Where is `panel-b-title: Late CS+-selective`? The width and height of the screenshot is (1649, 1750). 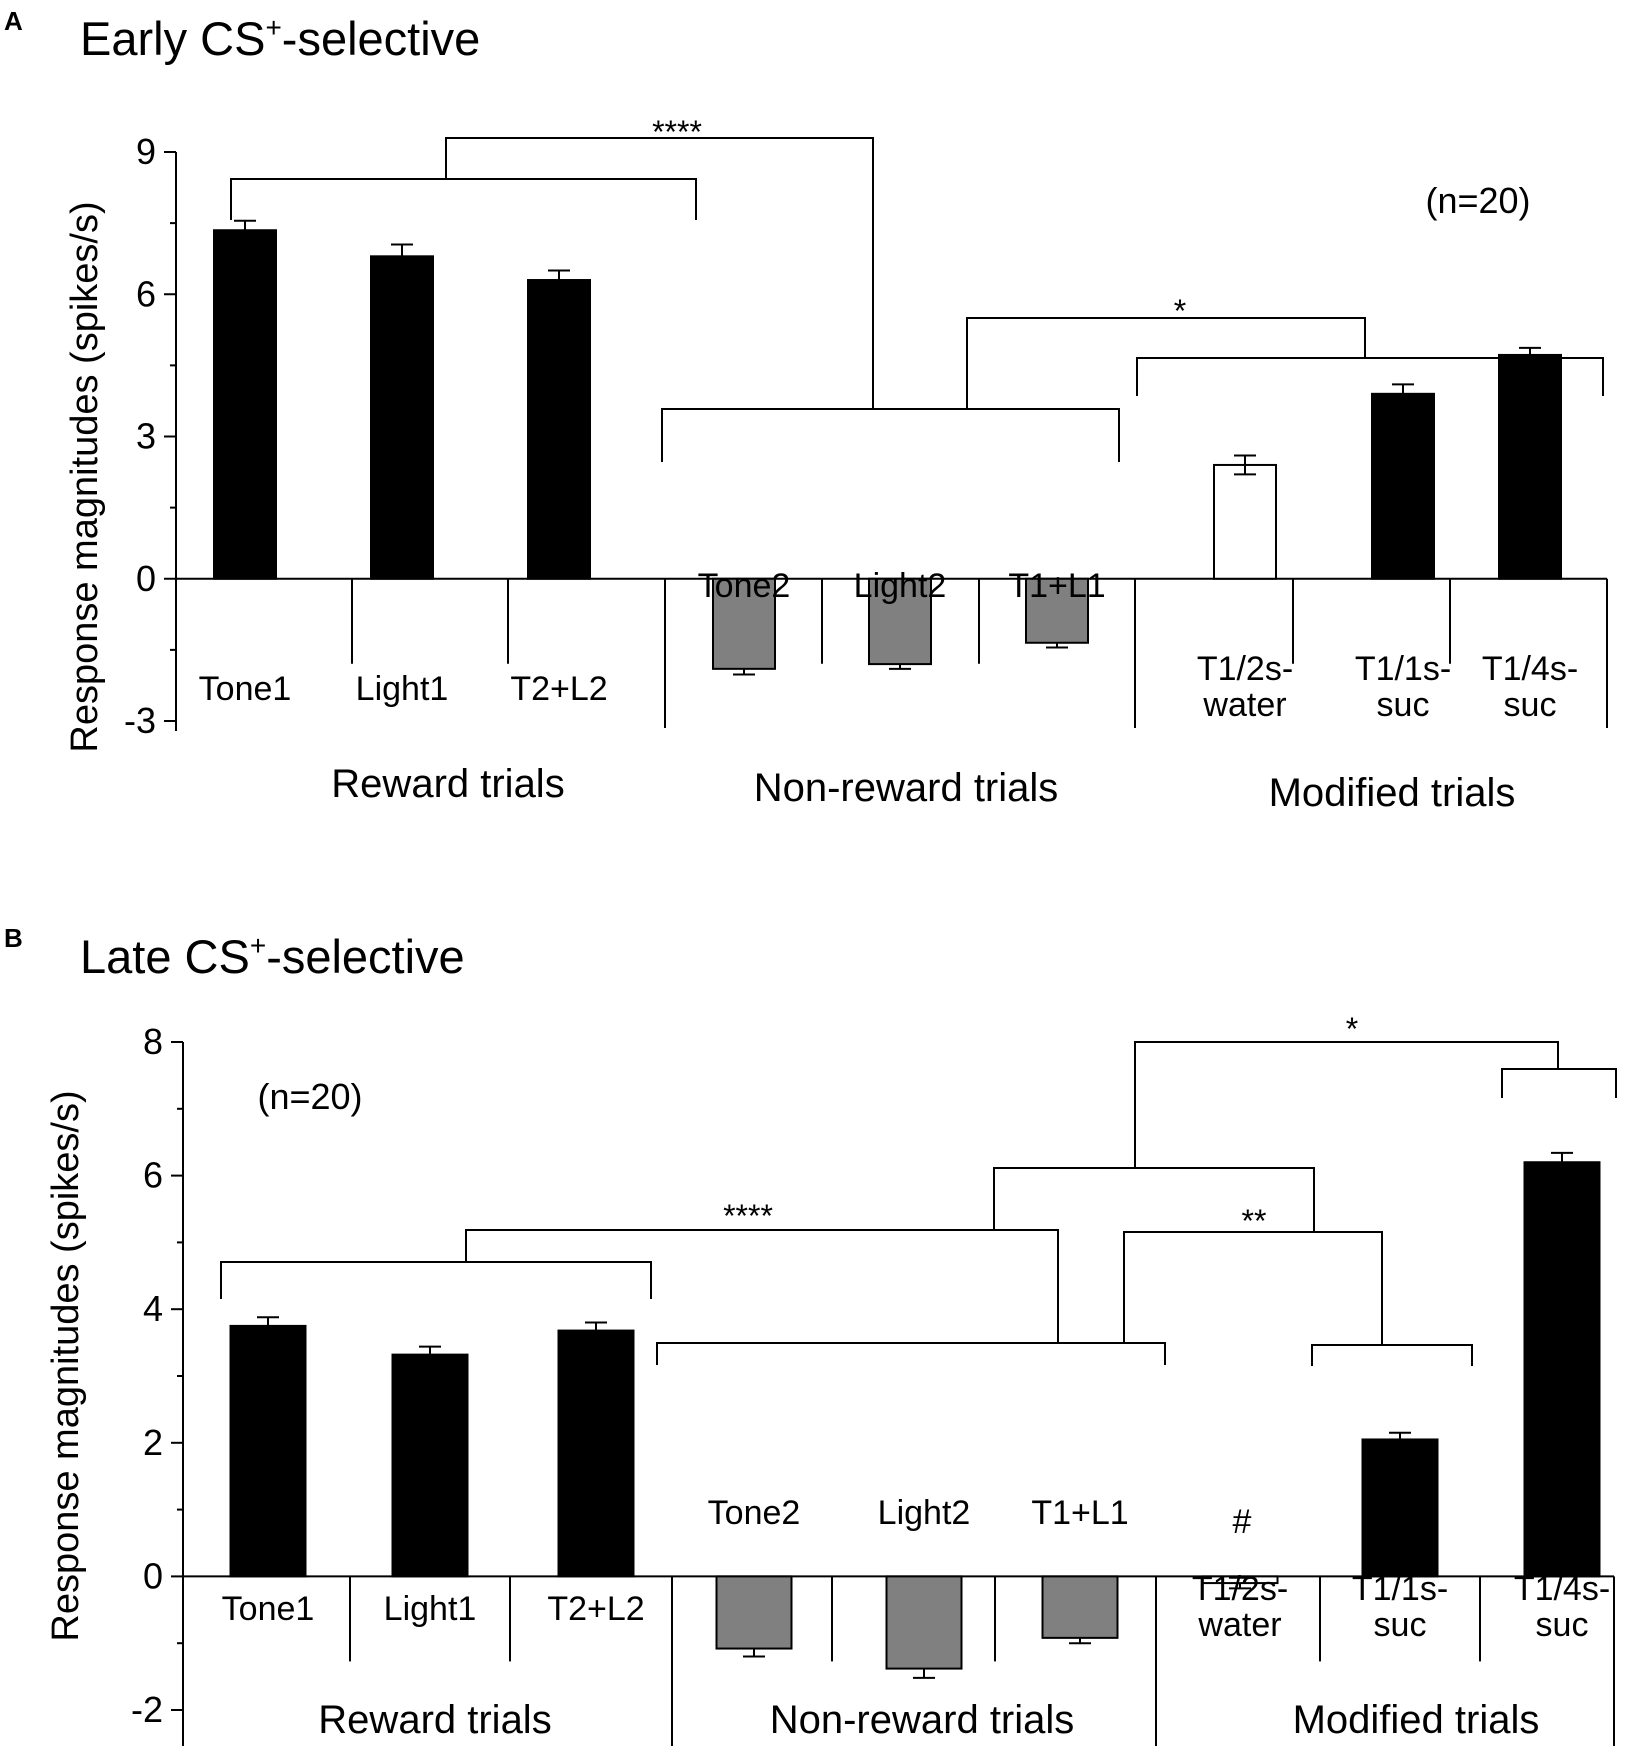
panel-b-title: Late CS+-selective is located at coordinates (272, 956).